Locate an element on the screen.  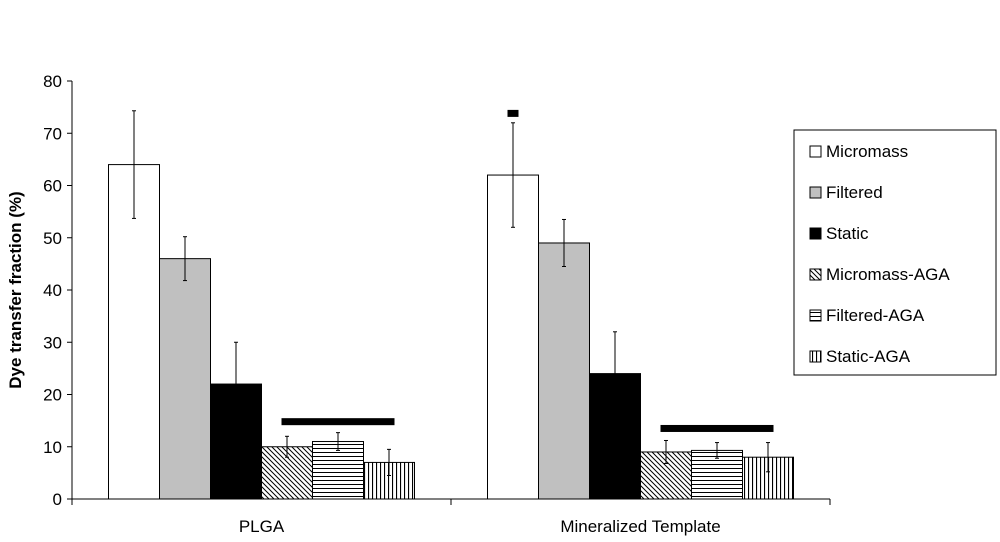
y-tick-label: 60 is located at coordinates (52, 186).